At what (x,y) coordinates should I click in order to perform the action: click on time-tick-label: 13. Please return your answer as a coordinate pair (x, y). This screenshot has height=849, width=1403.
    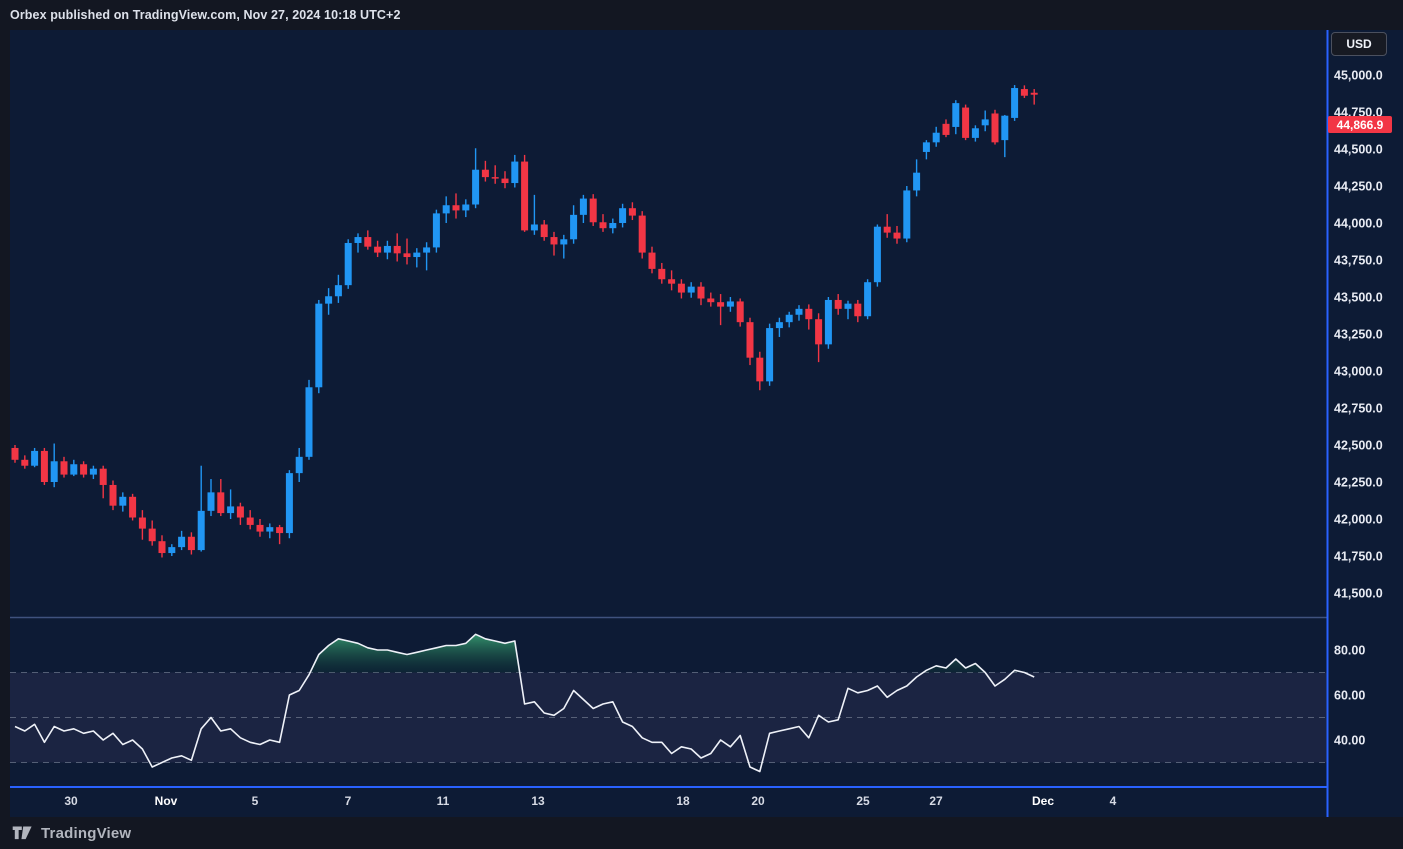
    Looking at the image, I should click on (538, 801).